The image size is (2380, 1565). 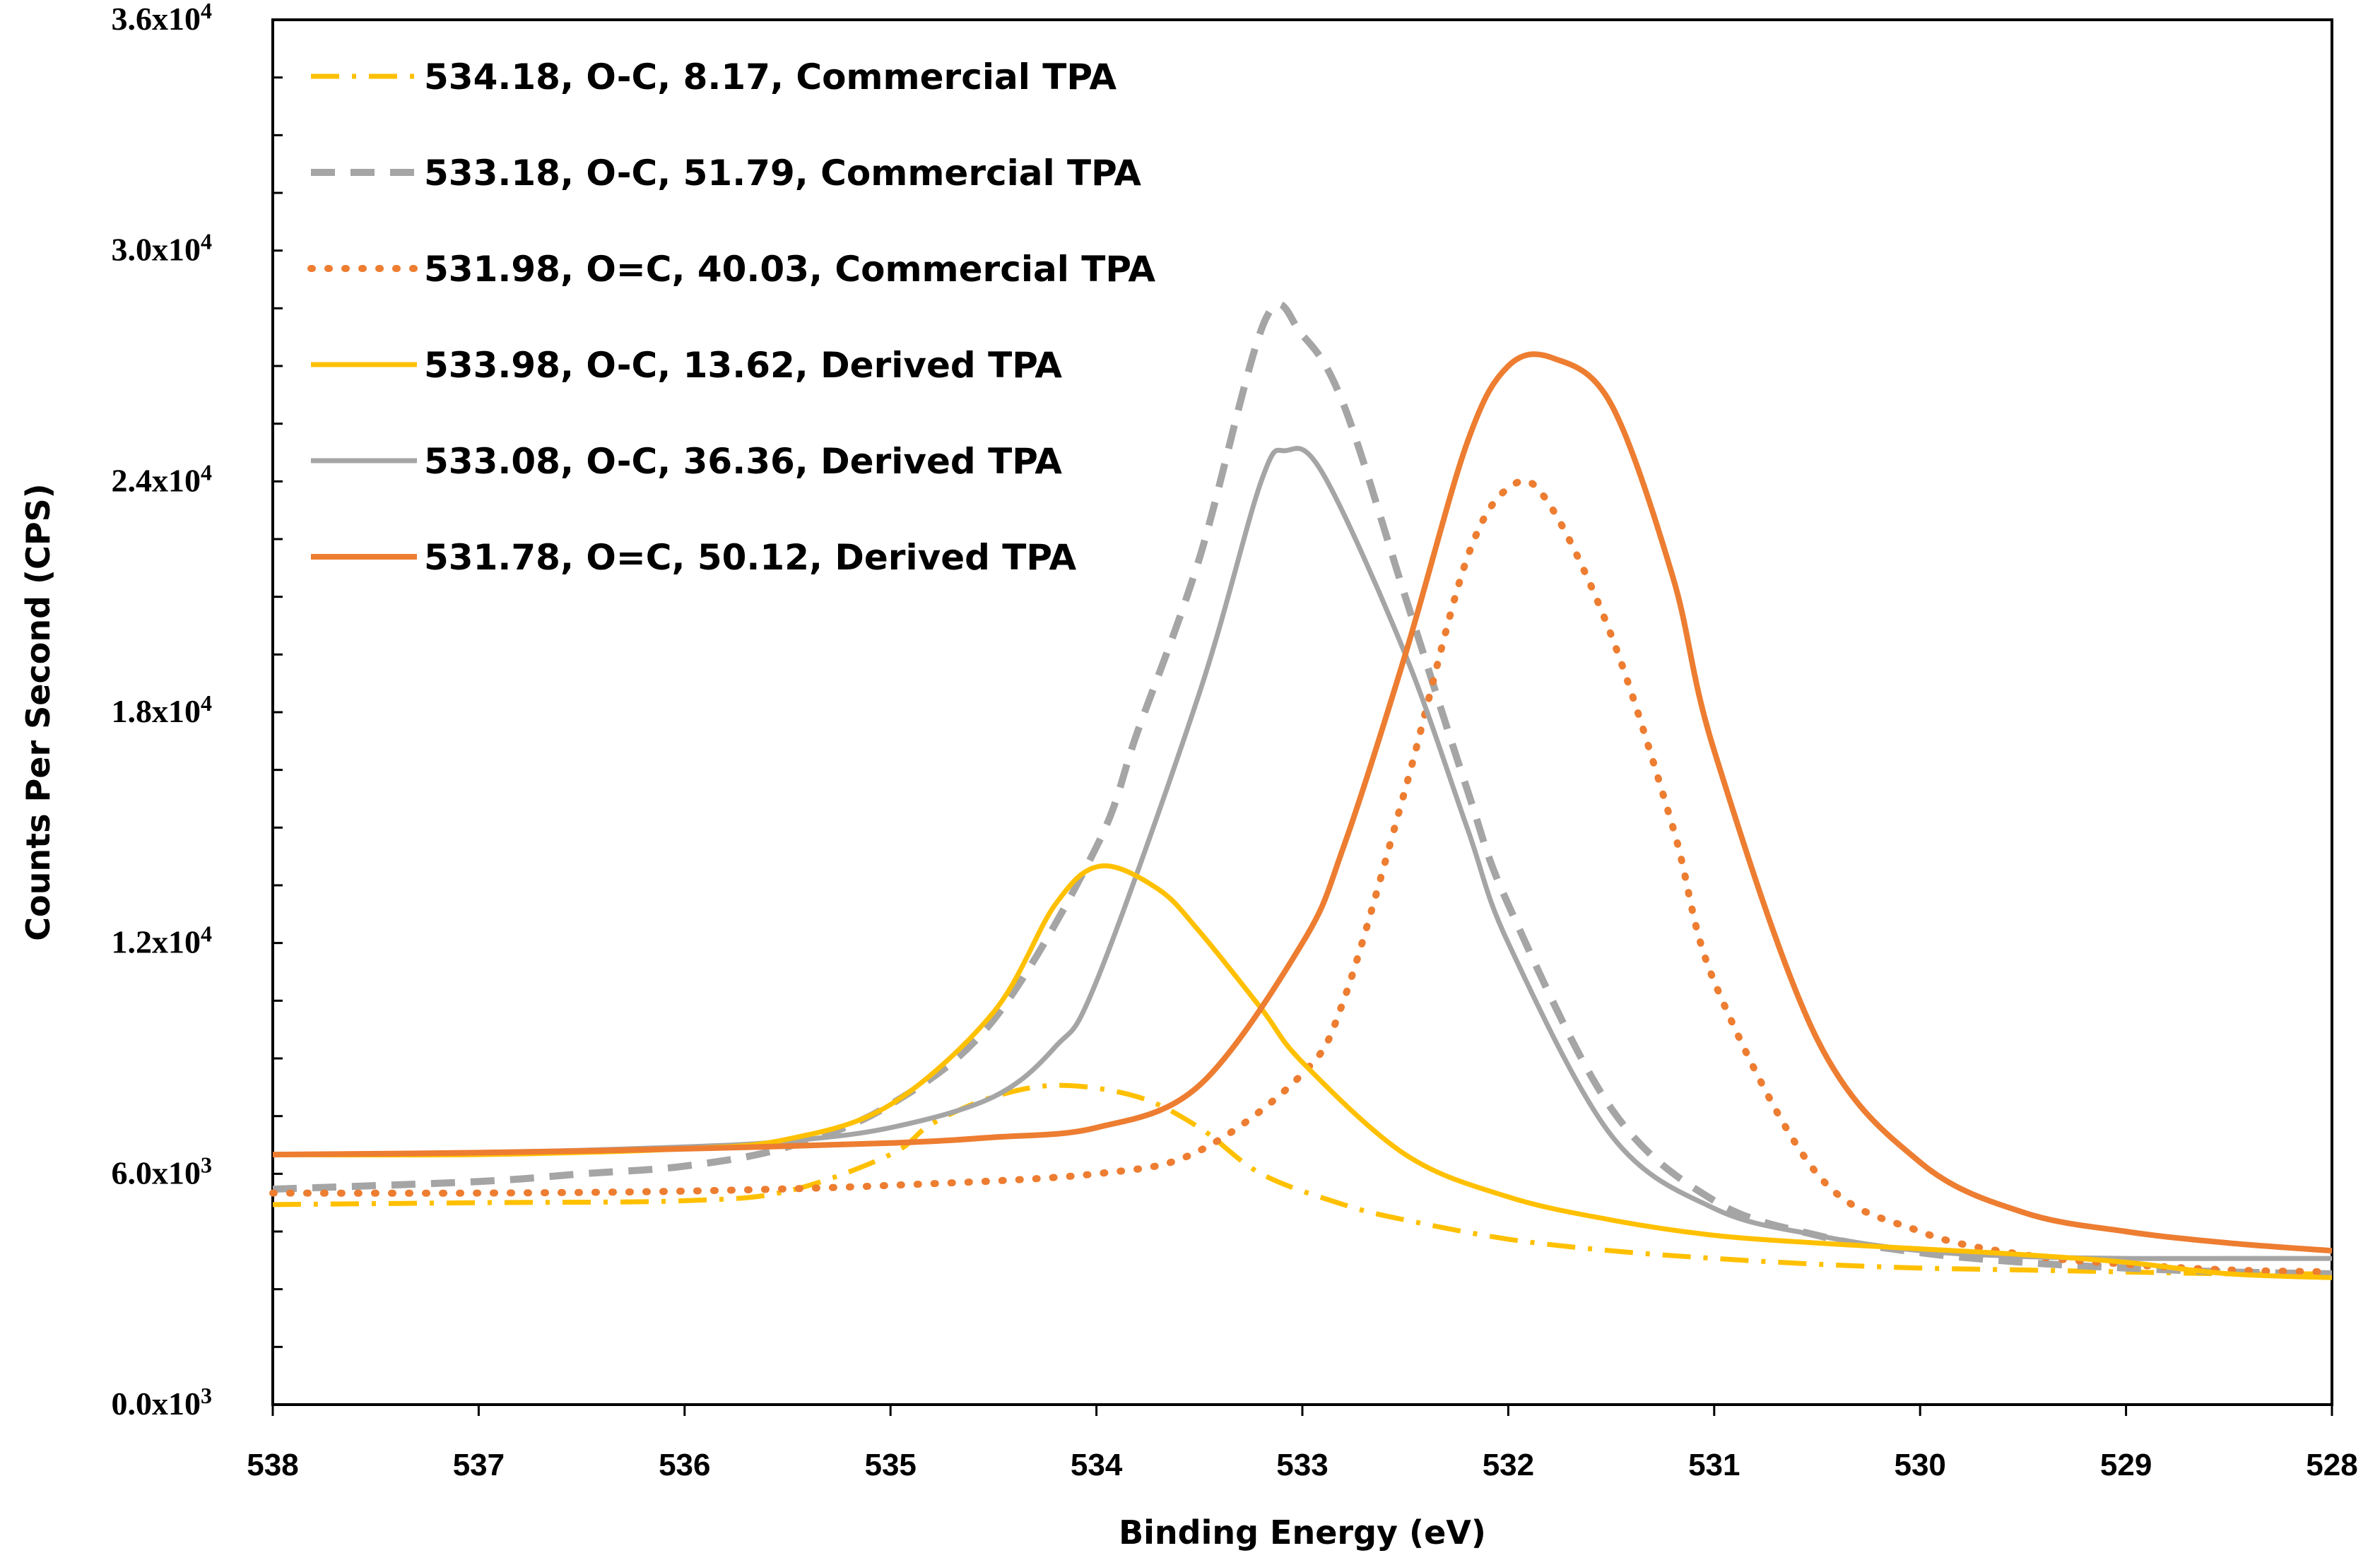 What do you see at coordinates (743, 365) in the screenshot?
I see `legend-label: 533.98, O-C, 13.62, Derived TPA` at bounding box center [743, 365].